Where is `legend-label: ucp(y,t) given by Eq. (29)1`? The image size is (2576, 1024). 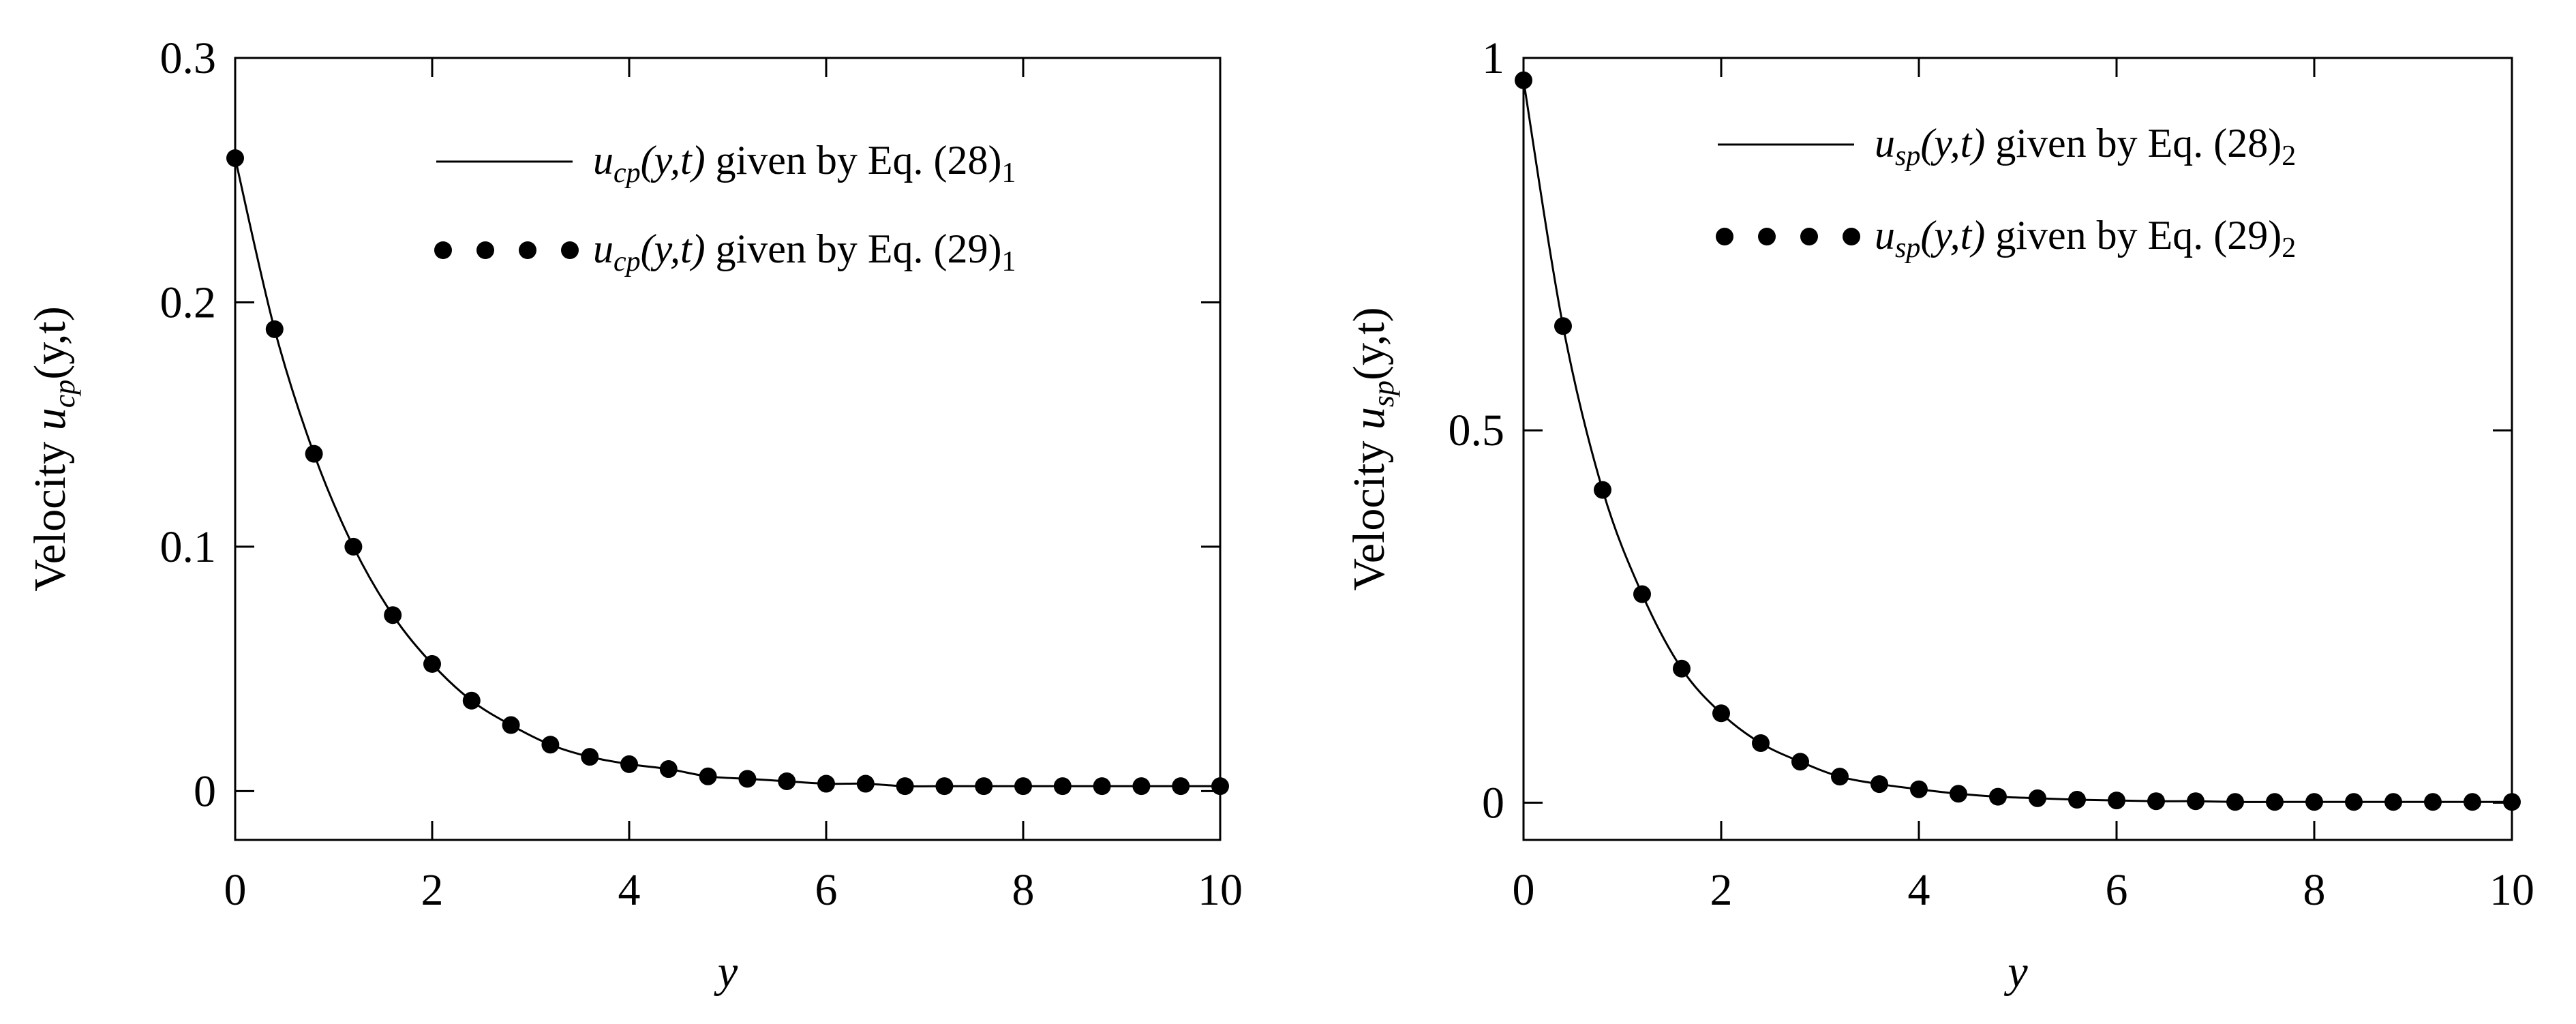 legend-label: ucp(y,t) given by Eq. (29)1 is located at coordinates (804, 252).